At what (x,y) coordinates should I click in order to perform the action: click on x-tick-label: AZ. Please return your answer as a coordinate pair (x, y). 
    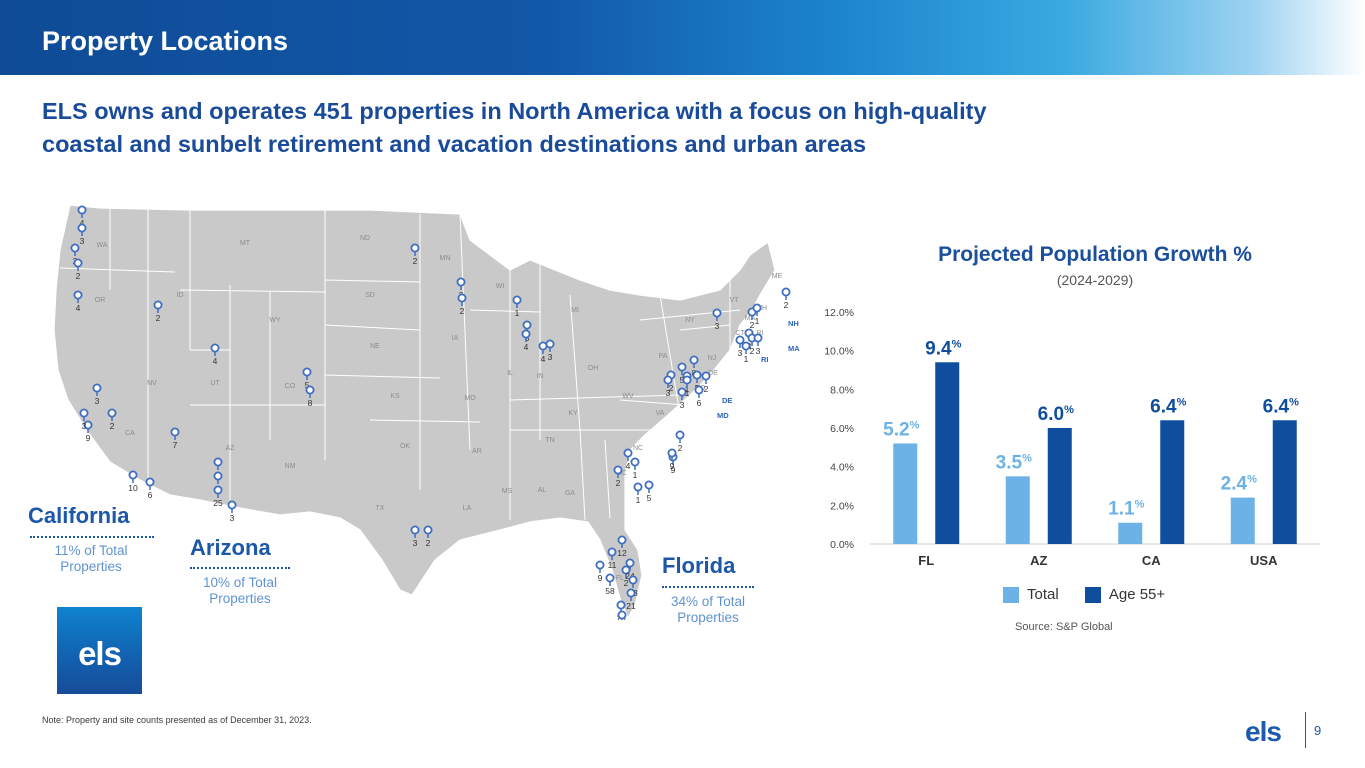
    Looking at the image, I should click on (1038, 560).